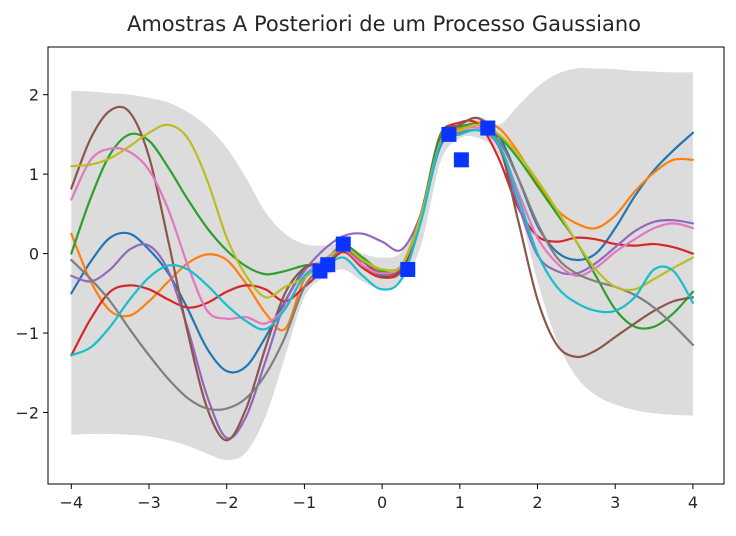 The width and height of the screenshot is (736, 536). Describe the element at coordinates (305, 502) in the screenshot. I see `x-tick-label: −1` at that location.